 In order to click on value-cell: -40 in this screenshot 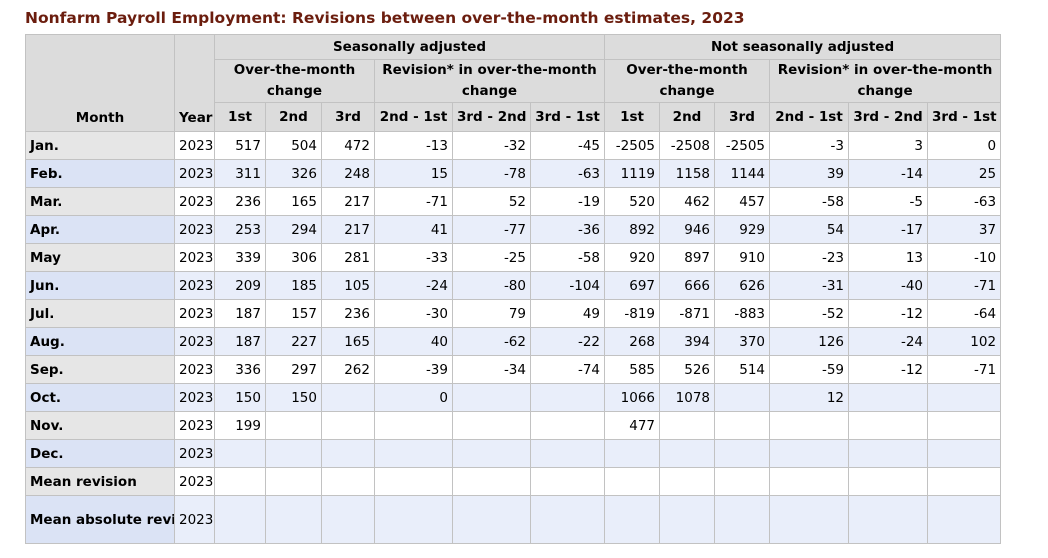, I will do `click(888, 285)`.